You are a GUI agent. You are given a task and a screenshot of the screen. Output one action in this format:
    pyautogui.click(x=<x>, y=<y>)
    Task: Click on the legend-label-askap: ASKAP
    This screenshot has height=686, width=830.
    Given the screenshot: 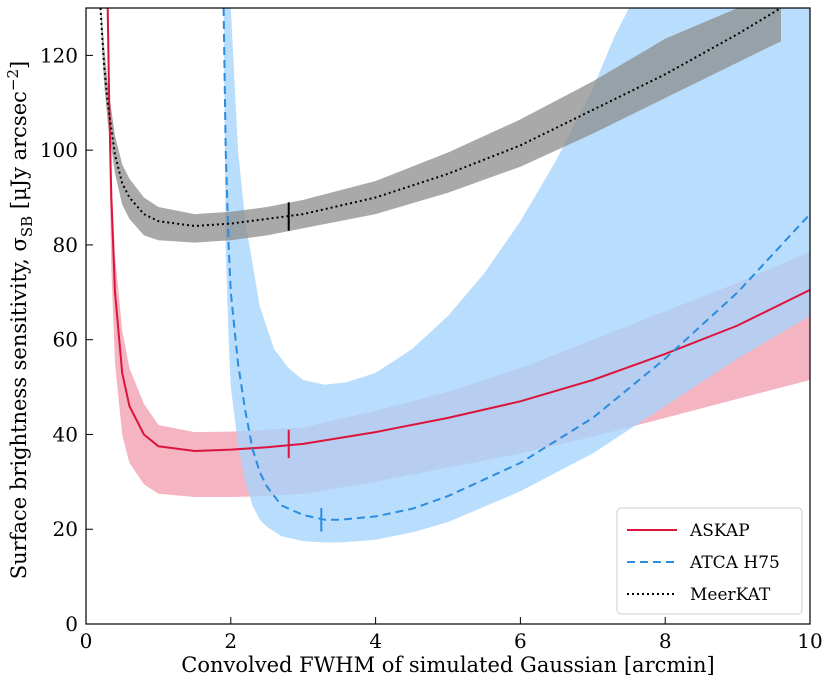 What is the action you would take?
    pyautogui.click(x=719, y=531)
    